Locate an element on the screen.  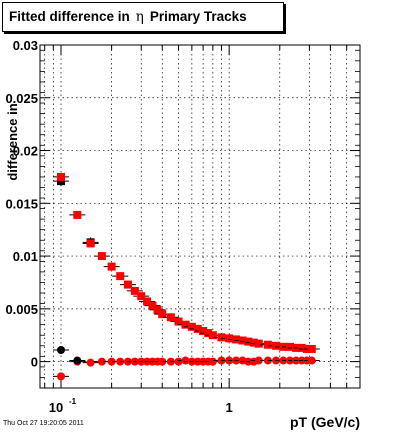
title-prefix: Fitted difference in is located at coordinates (69, 16).